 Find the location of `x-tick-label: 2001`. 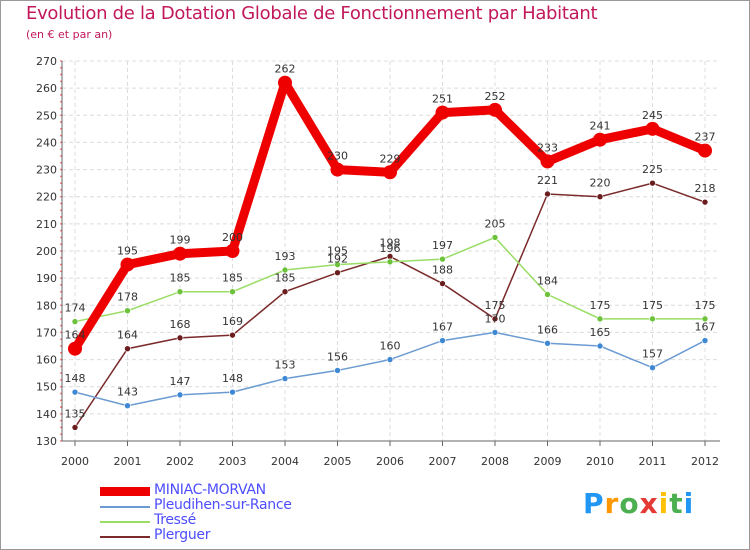

x-tick-label: 2001 is located at coordinates (128, 461).